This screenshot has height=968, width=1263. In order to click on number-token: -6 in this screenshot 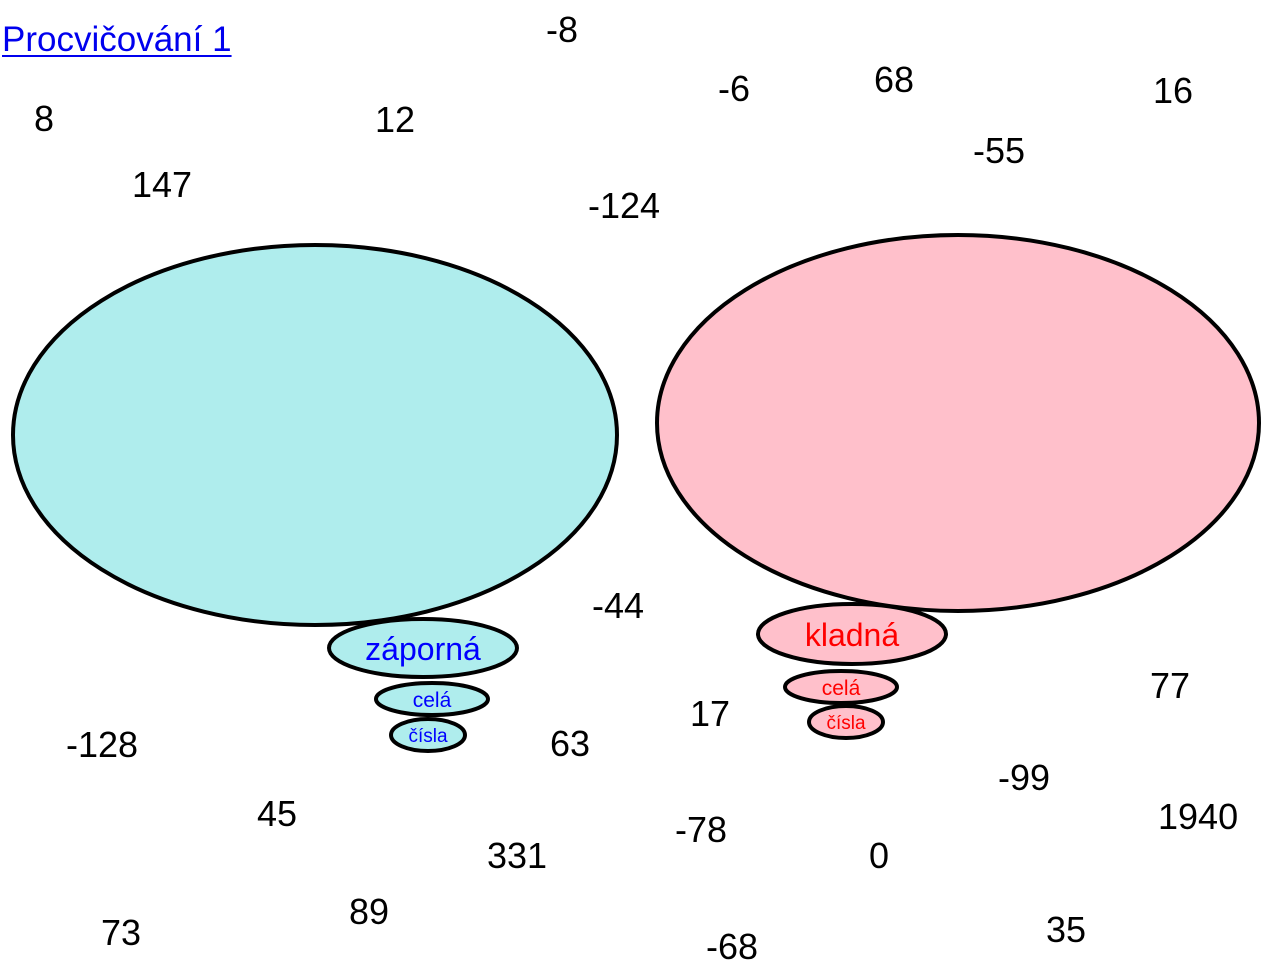, I will do `click(734, 88)`.